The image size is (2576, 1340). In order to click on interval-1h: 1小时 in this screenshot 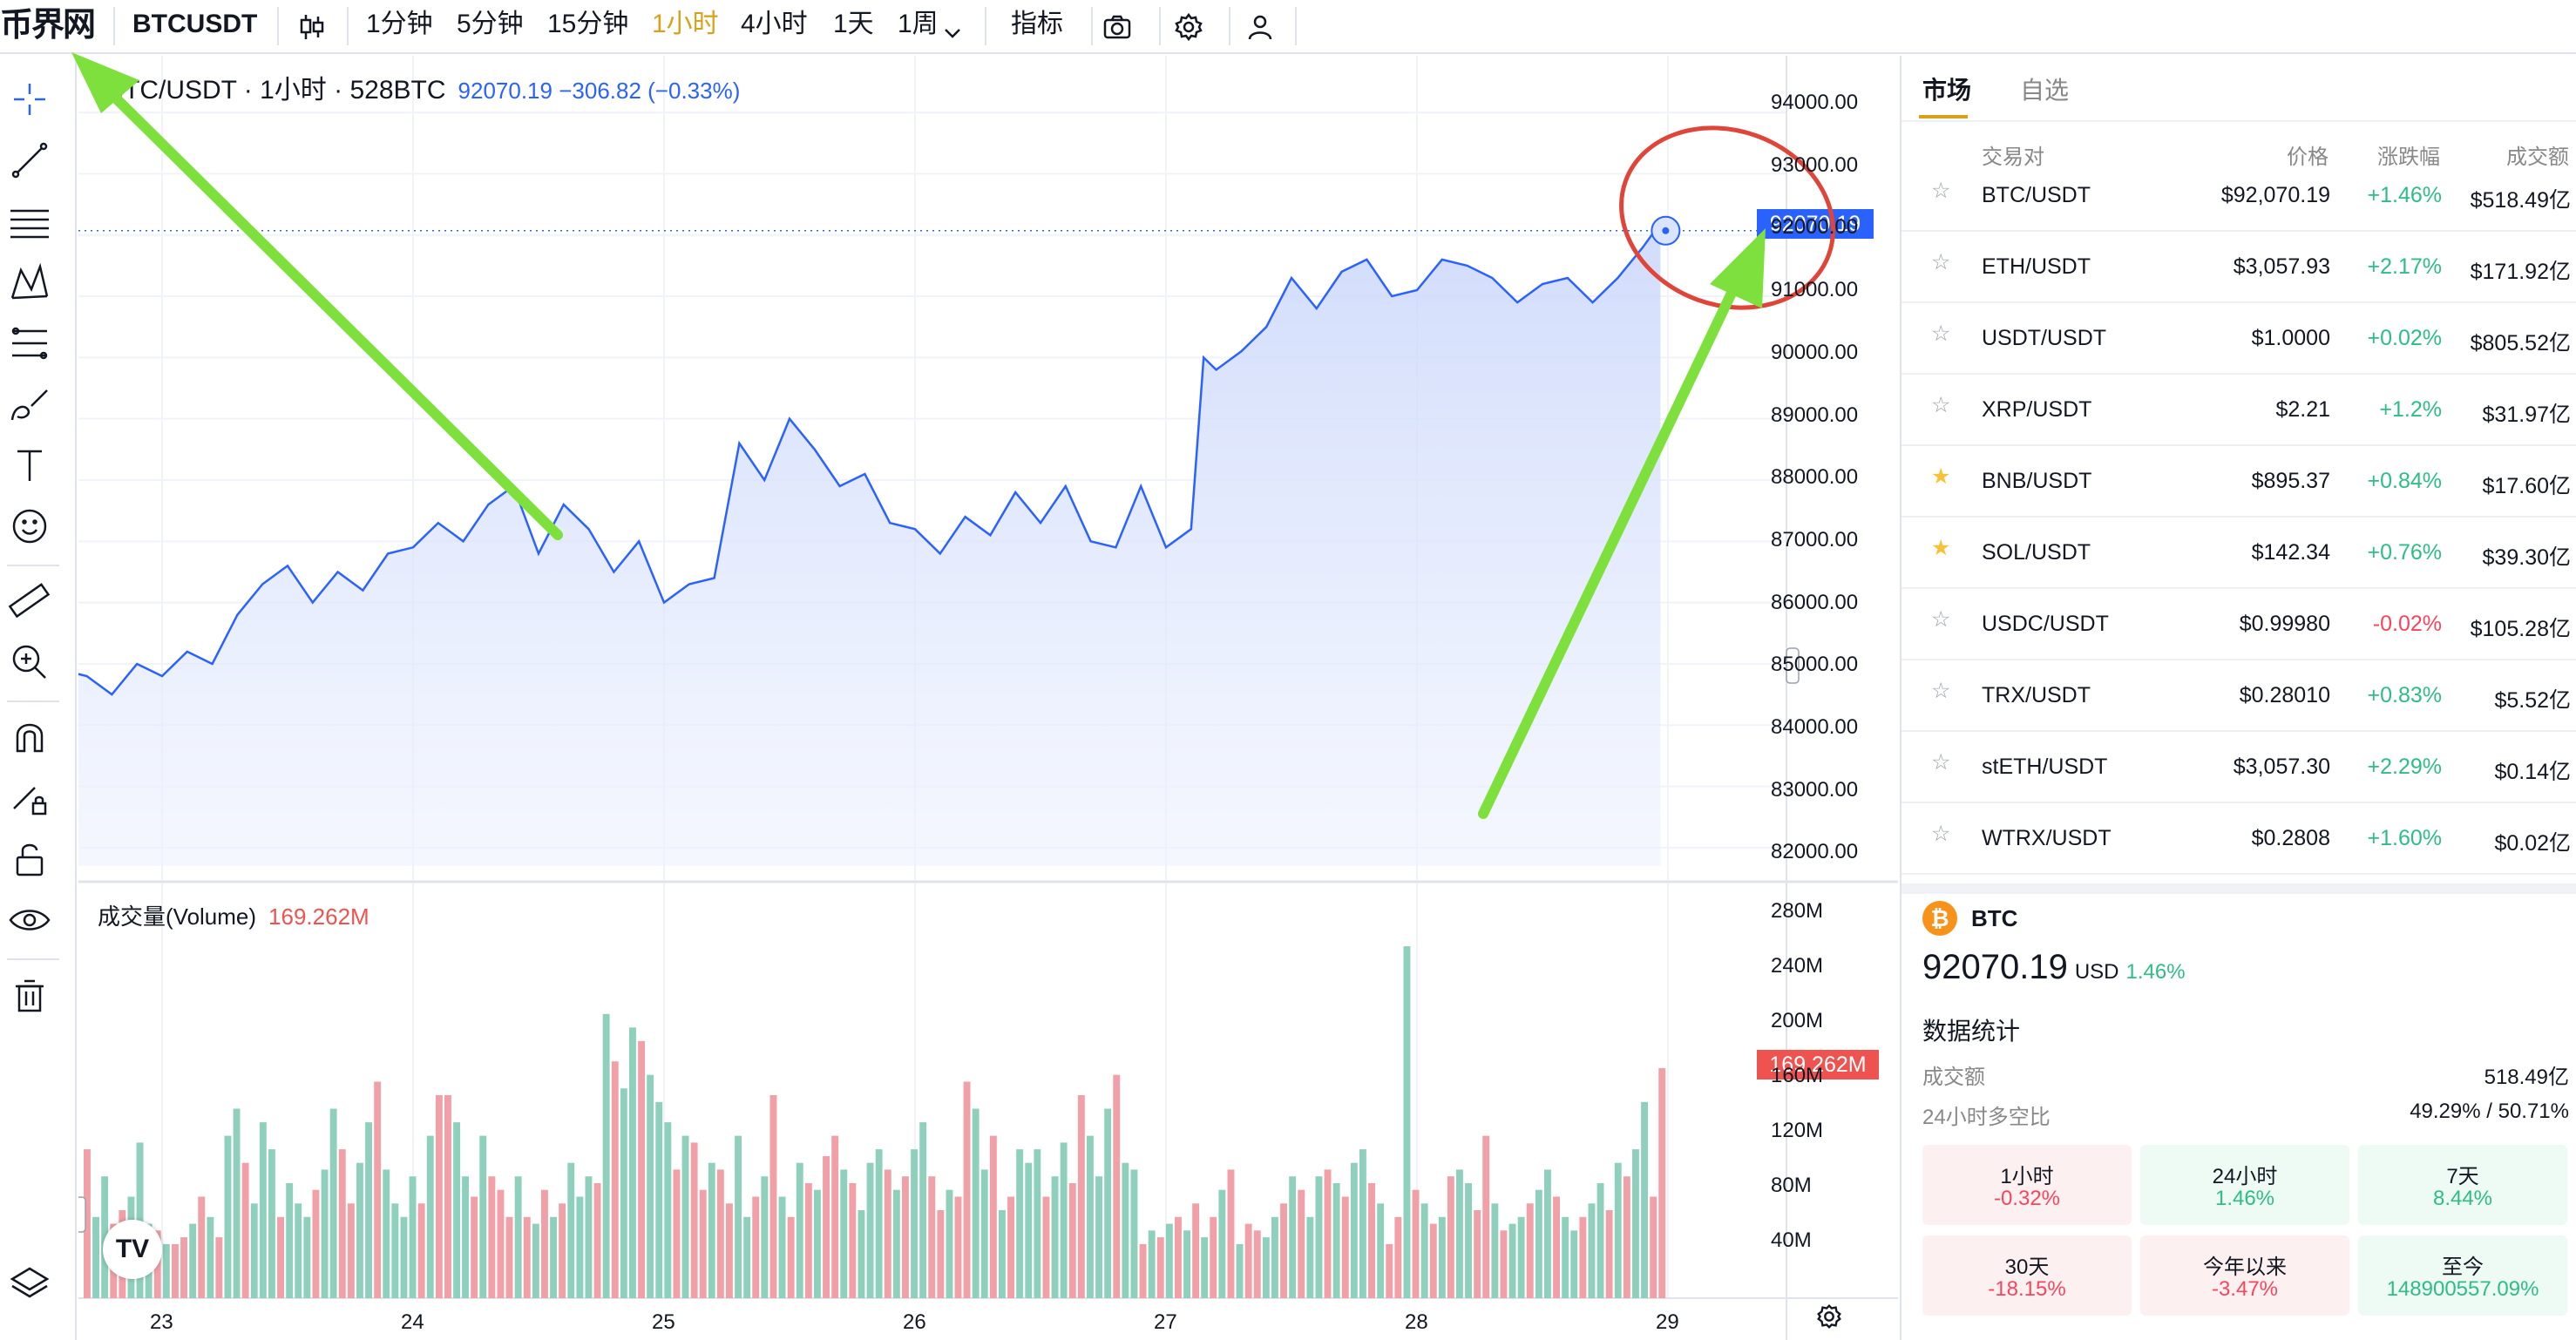, I will do `click(685, 24)`.